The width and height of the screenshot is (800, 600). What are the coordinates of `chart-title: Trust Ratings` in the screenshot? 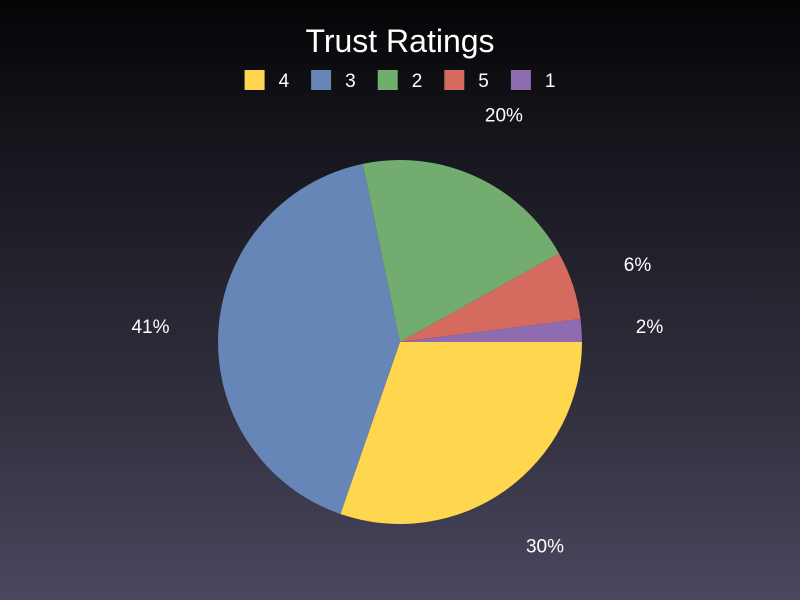 It's located at (399, 41).